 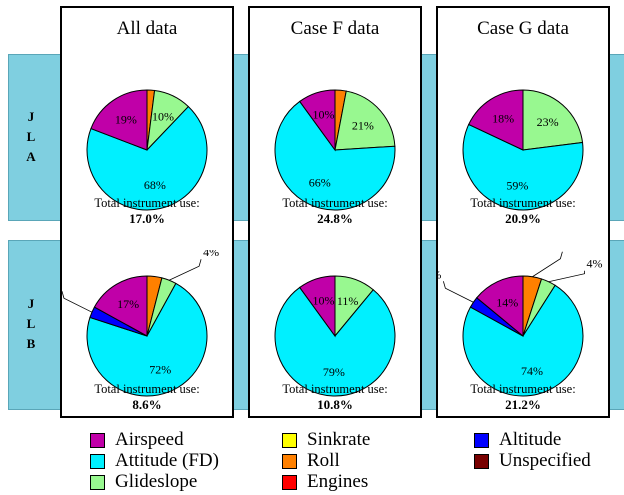 I want to click on pie-slice-label: 72%, so click(x=160, y=370).